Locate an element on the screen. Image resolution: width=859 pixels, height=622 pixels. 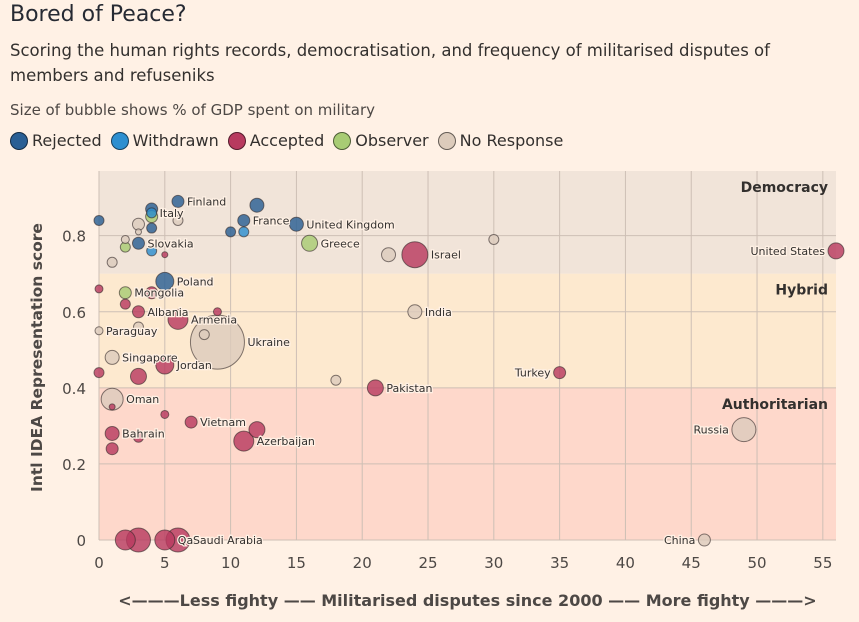
bubble-label-united-kingdom: United Kingdom is located at coordinates (350, 224).